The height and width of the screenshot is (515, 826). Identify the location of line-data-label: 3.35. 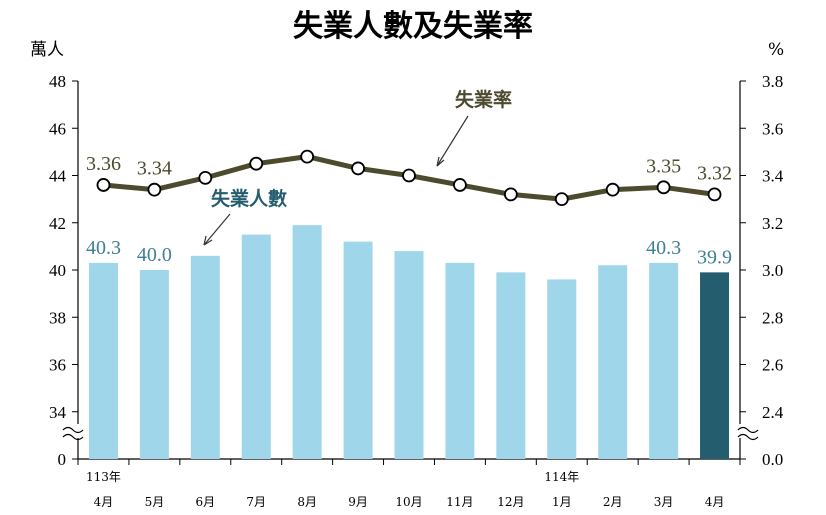
(663, 166).